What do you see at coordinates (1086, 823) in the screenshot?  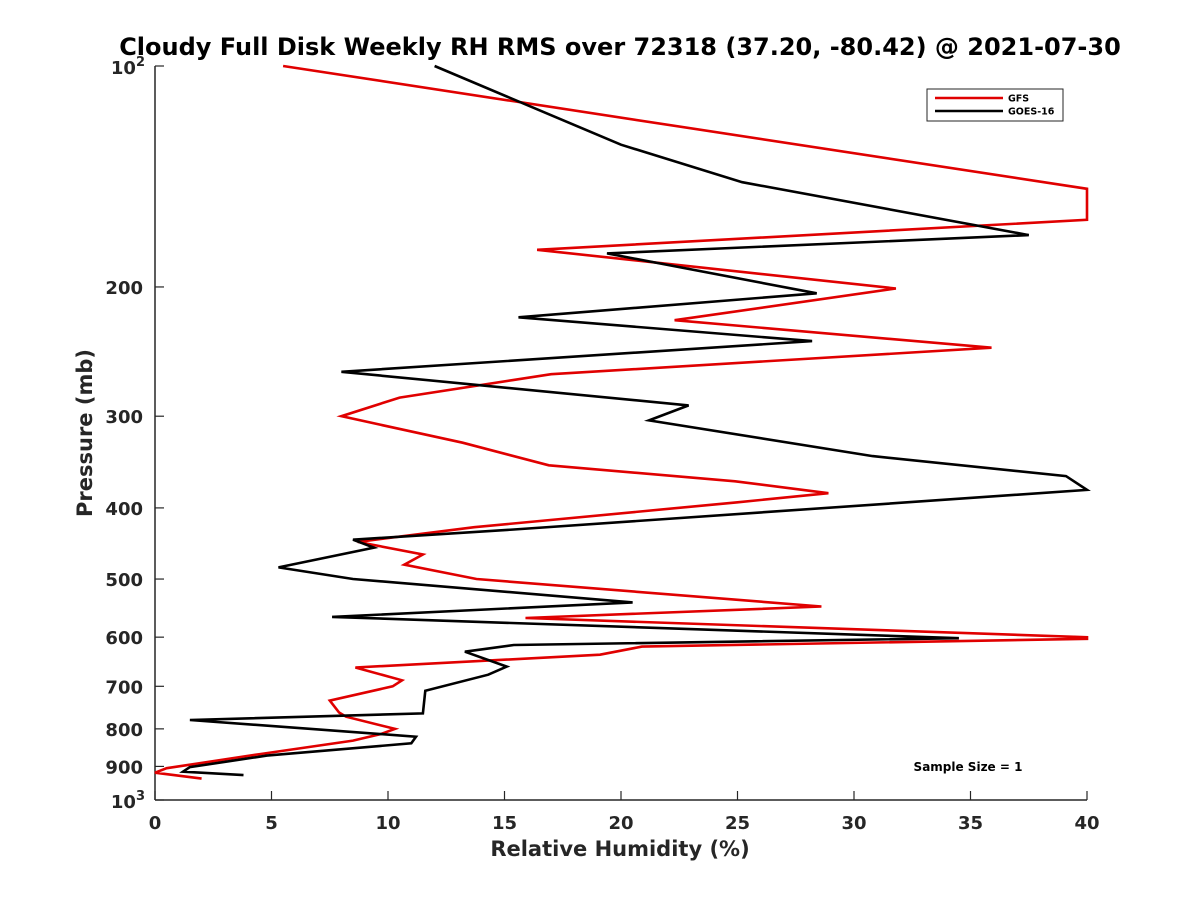 I see `x-tick-label: 40` at bounding box center [1086, 823].